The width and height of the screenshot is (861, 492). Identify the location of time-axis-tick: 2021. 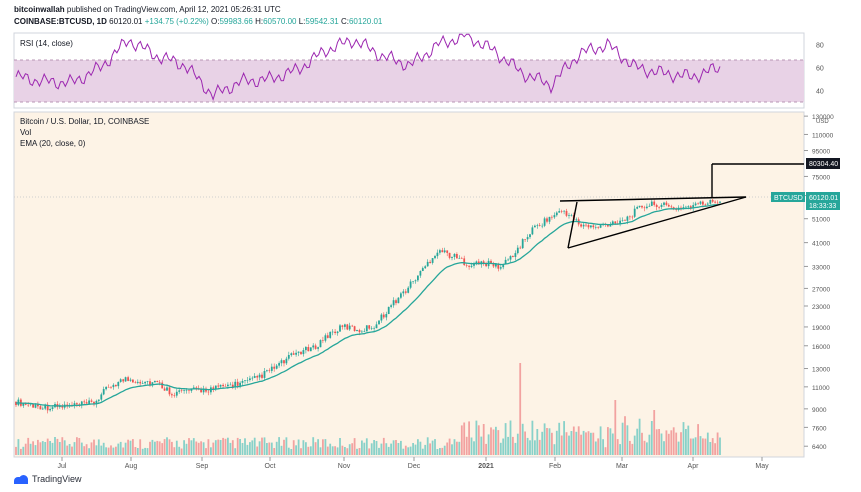
(486, 466).